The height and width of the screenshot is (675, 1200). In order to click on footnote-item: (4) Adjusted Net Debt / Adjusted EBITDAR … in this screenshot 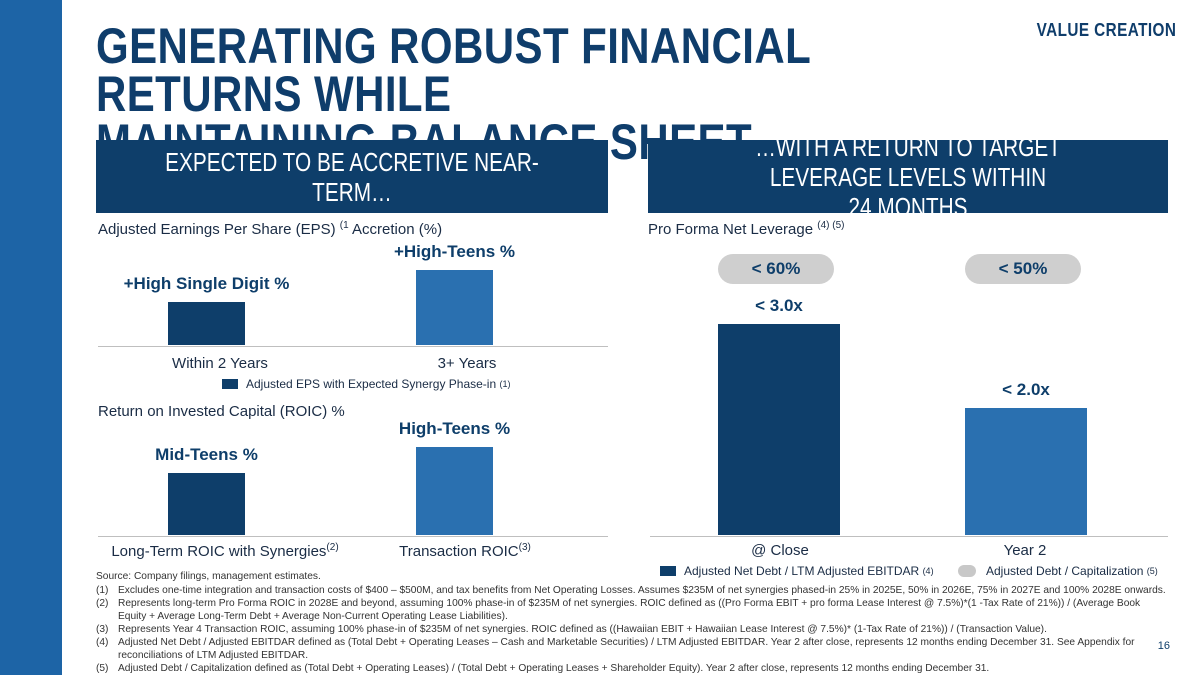, I will do `click(615, 649)`.